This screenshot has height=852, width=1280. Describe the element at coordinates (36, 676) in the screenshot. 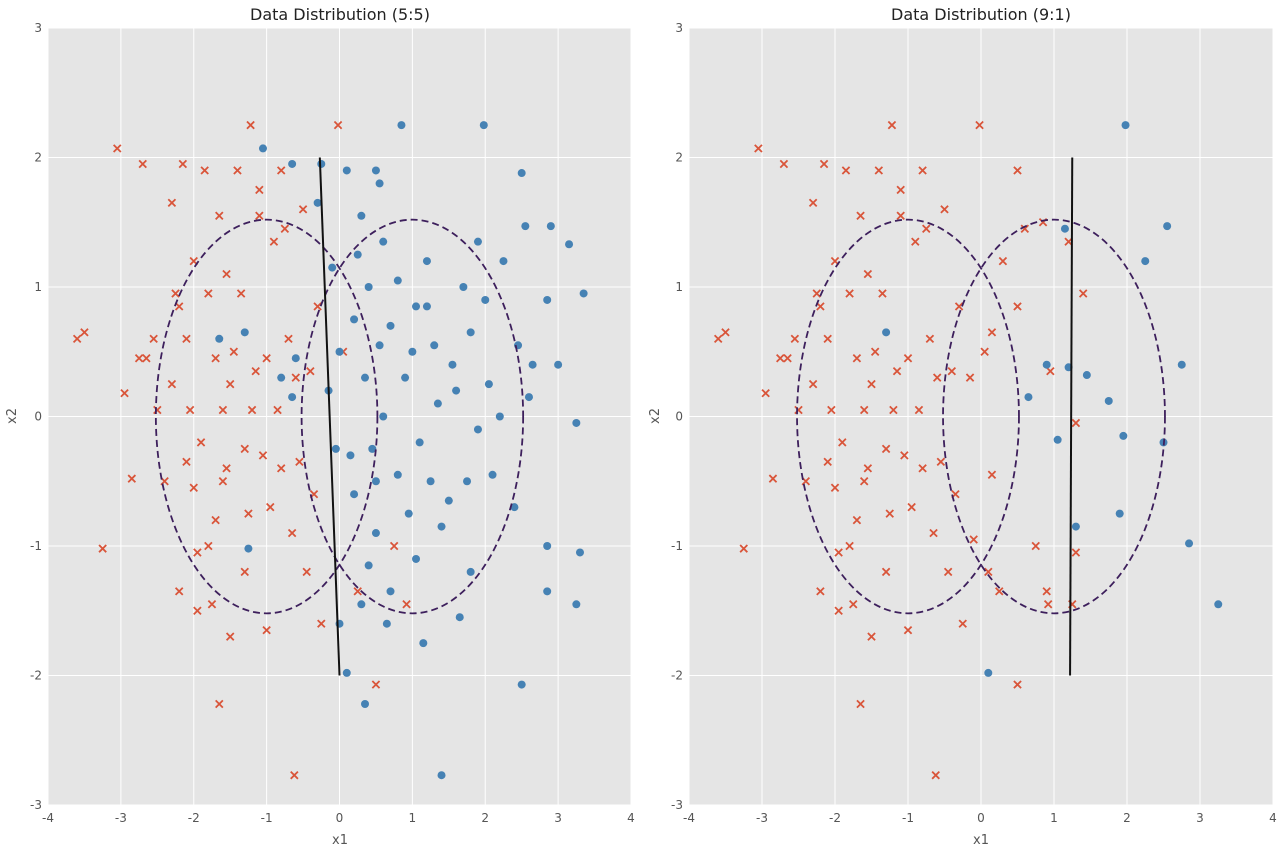

I see `y-tick-label: -2` at that location.